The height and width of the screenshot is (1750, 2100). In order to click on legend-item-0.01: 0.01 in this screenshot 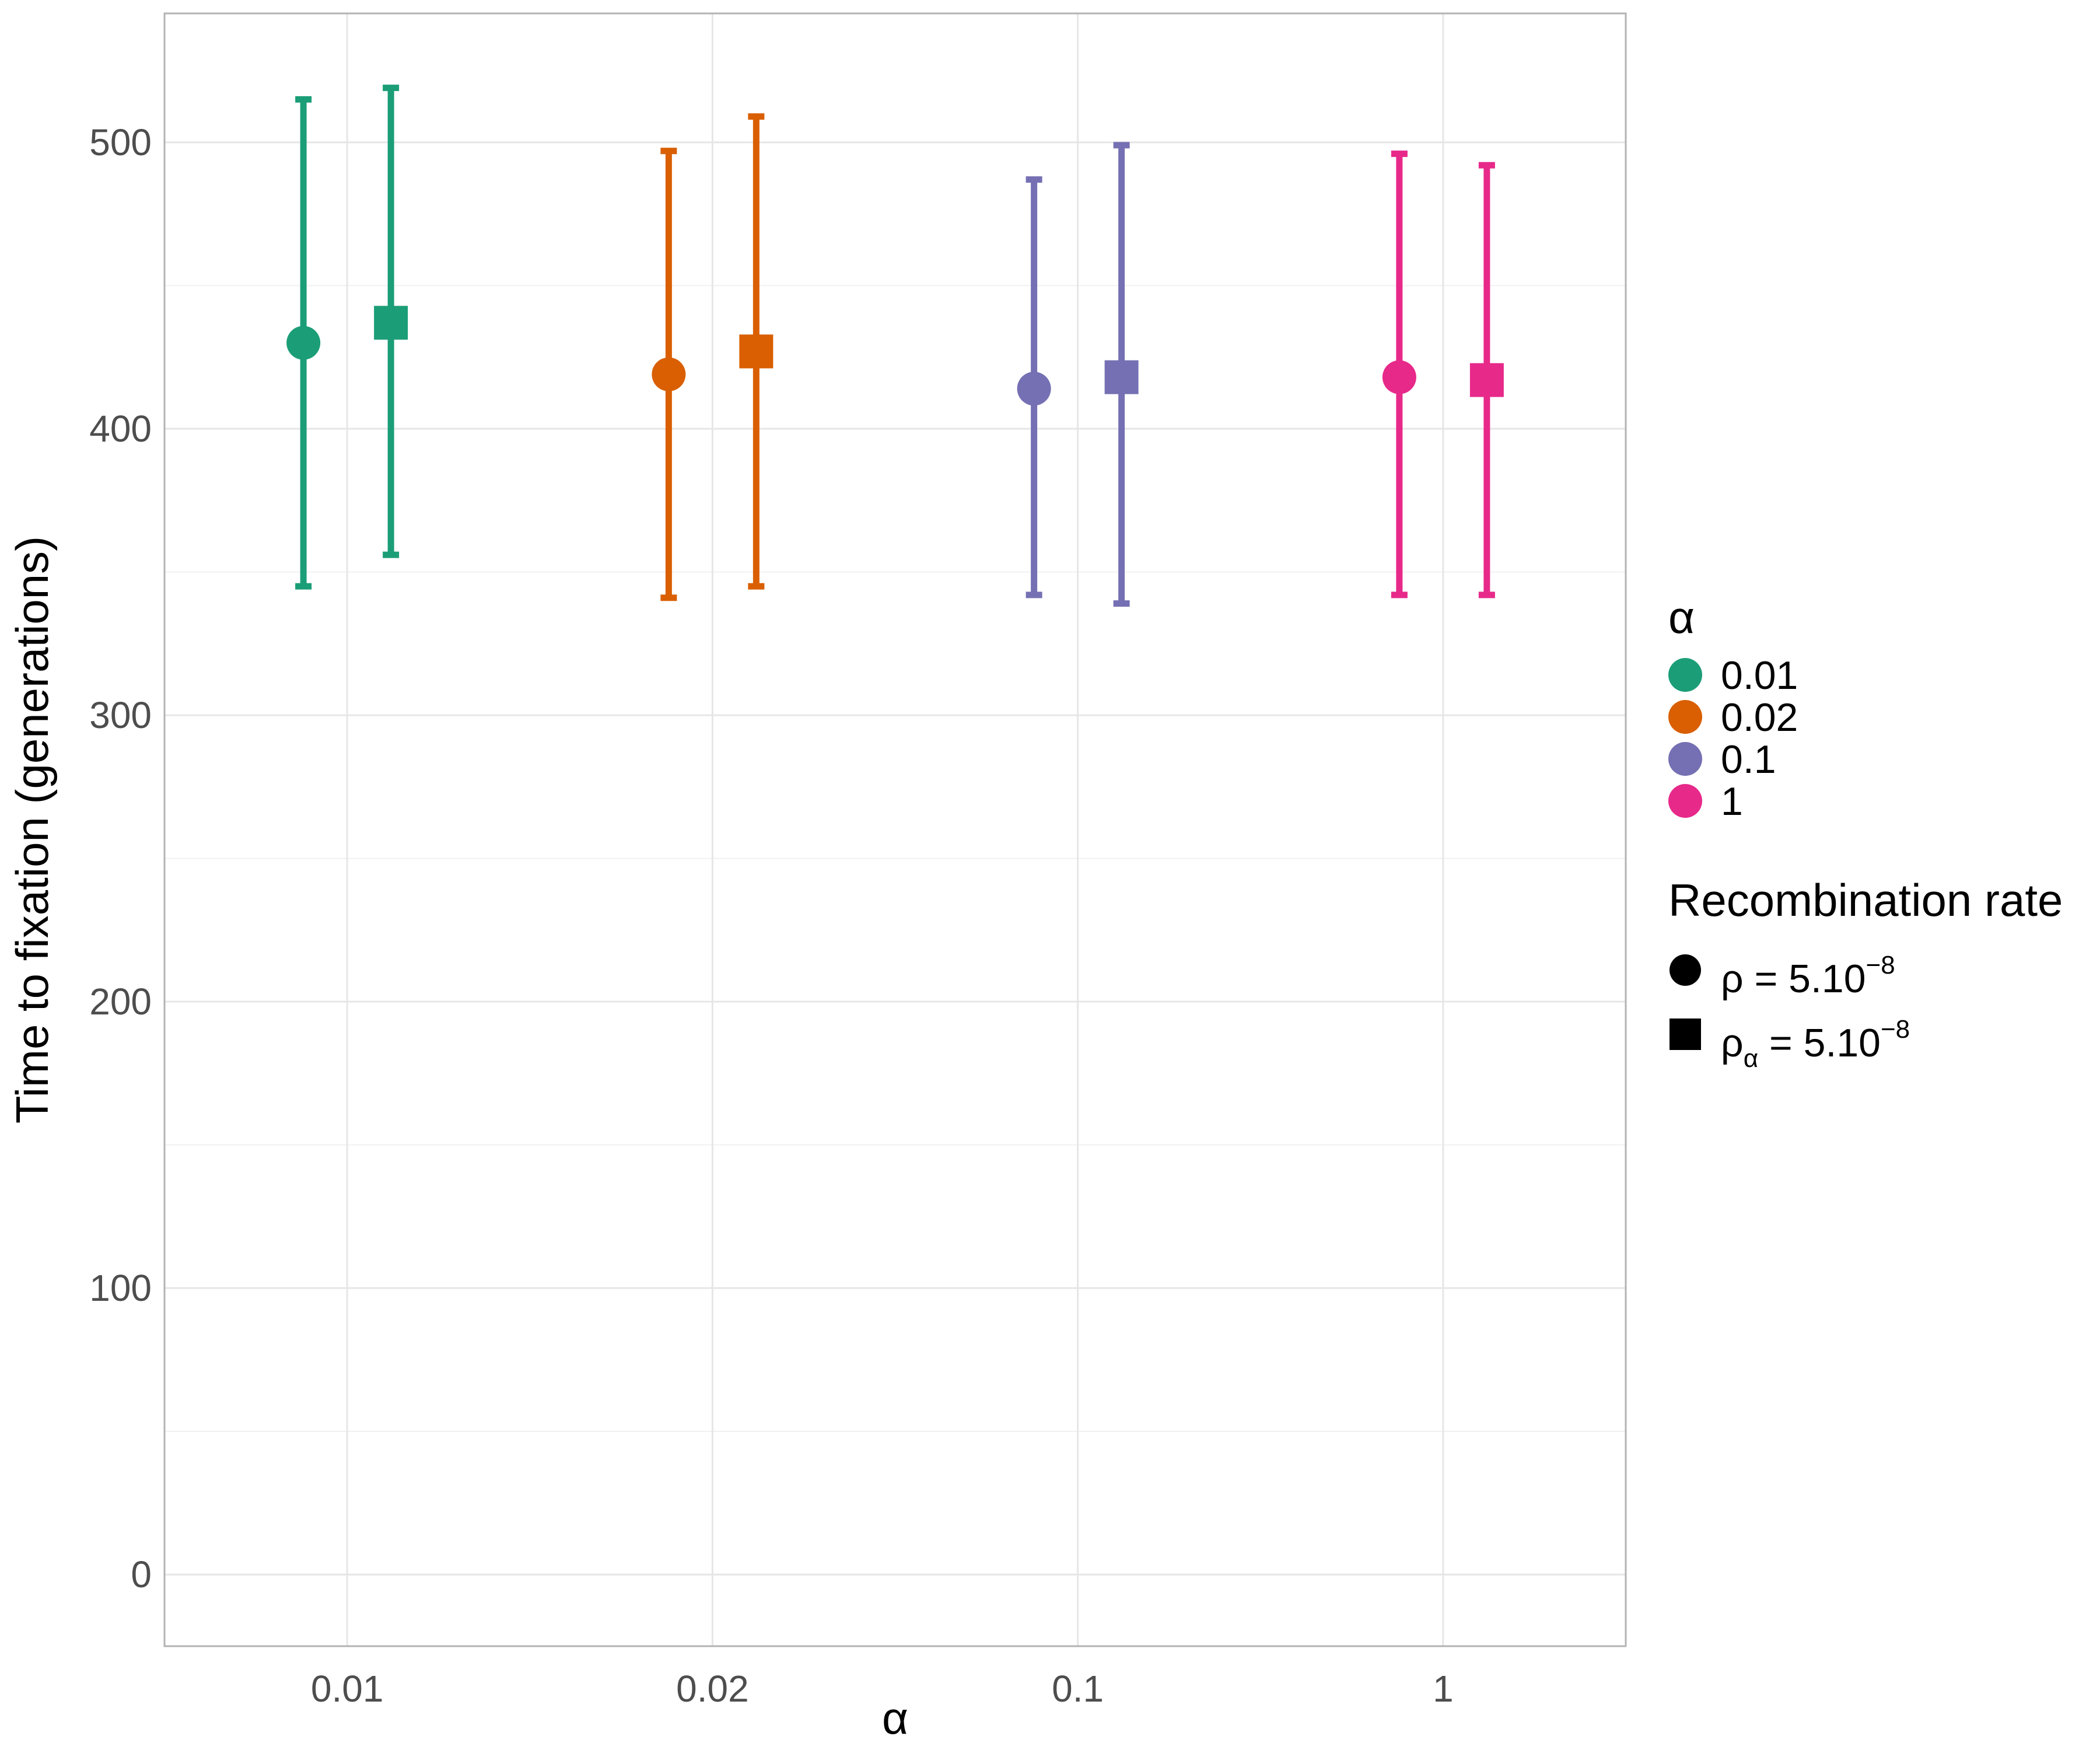, I will do `click(1733, 675)`.